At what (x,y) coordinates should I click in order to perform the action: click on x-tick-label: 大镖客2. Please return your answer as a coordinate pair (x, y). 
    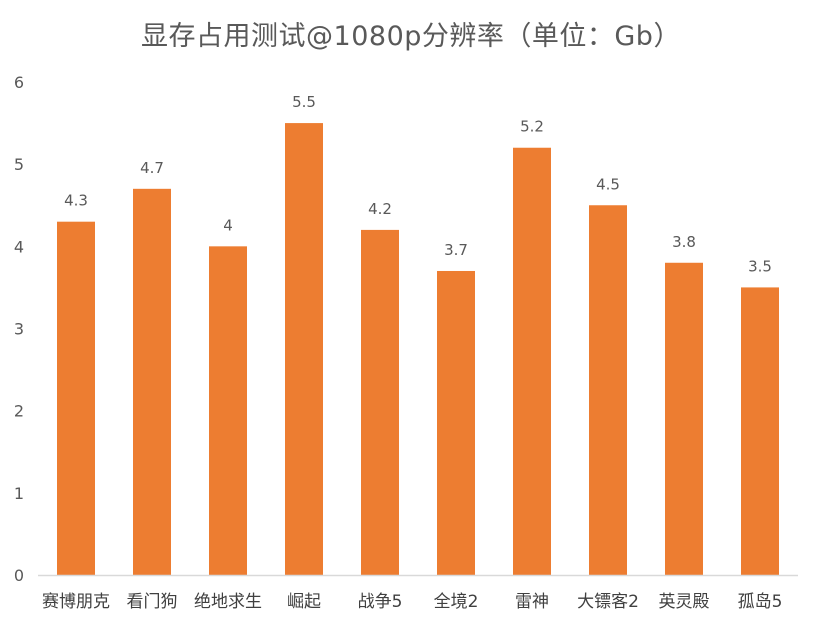
    Looking at the image, I should click on (608, 602).